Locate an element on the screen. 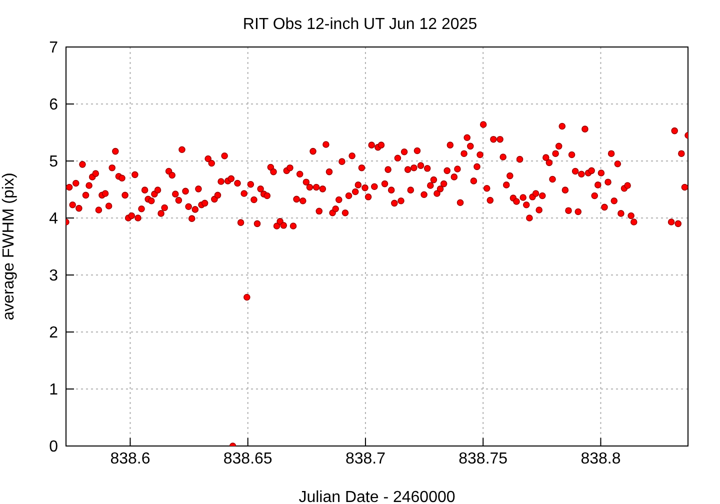  y-tick-label: 7 is located at coordinates (53, 48).